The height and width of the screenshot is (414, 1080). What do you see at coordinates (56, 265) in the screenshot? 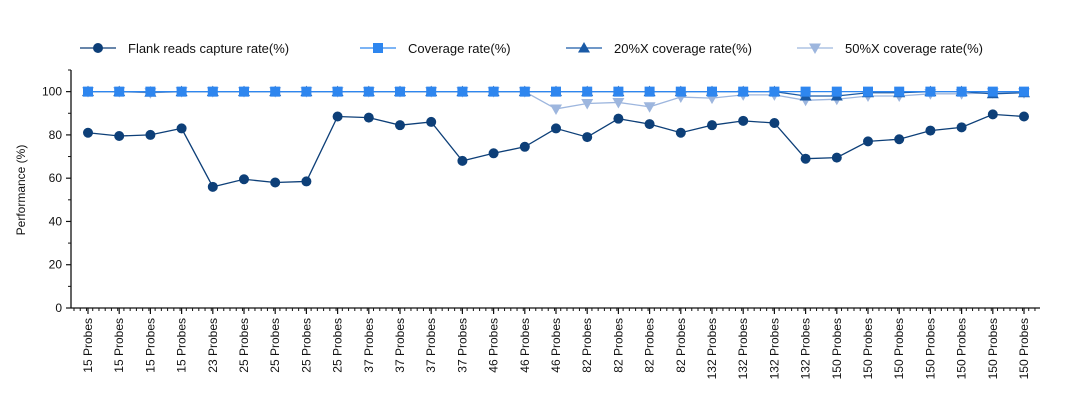
I see `y-tick-label: 20` at bounding box center [56, 265].